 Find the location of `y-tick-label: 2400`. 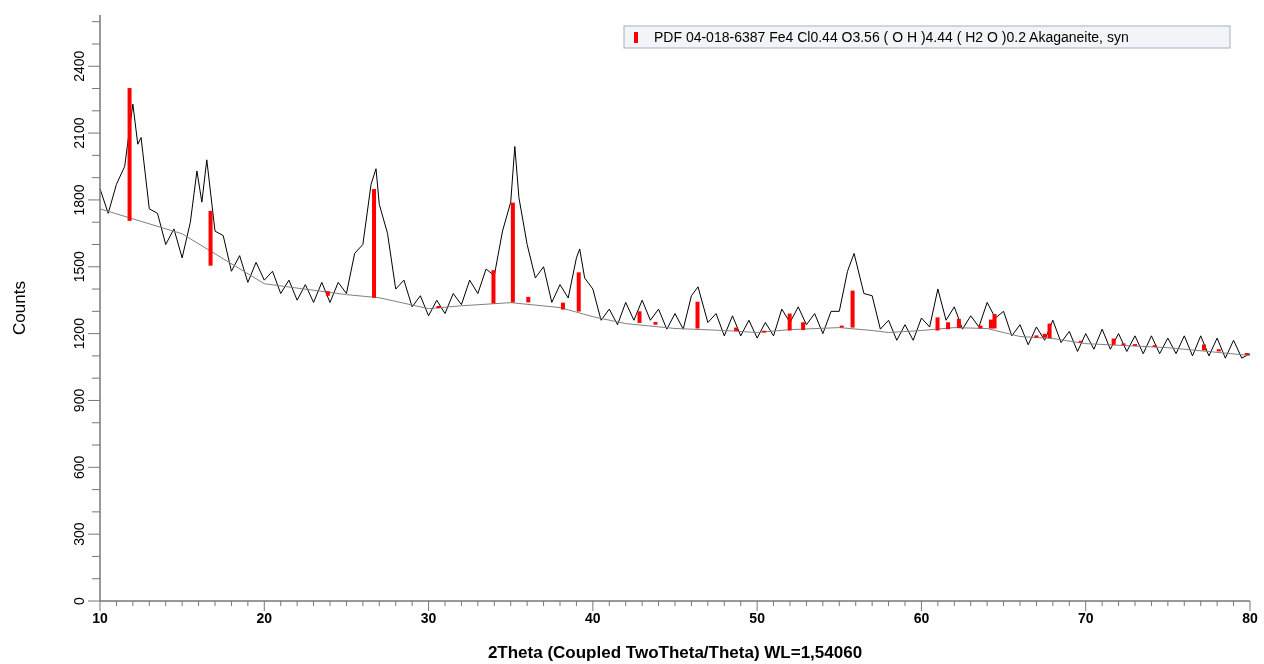

y-tick-label: 2400 is located at coordinates (79, 66).